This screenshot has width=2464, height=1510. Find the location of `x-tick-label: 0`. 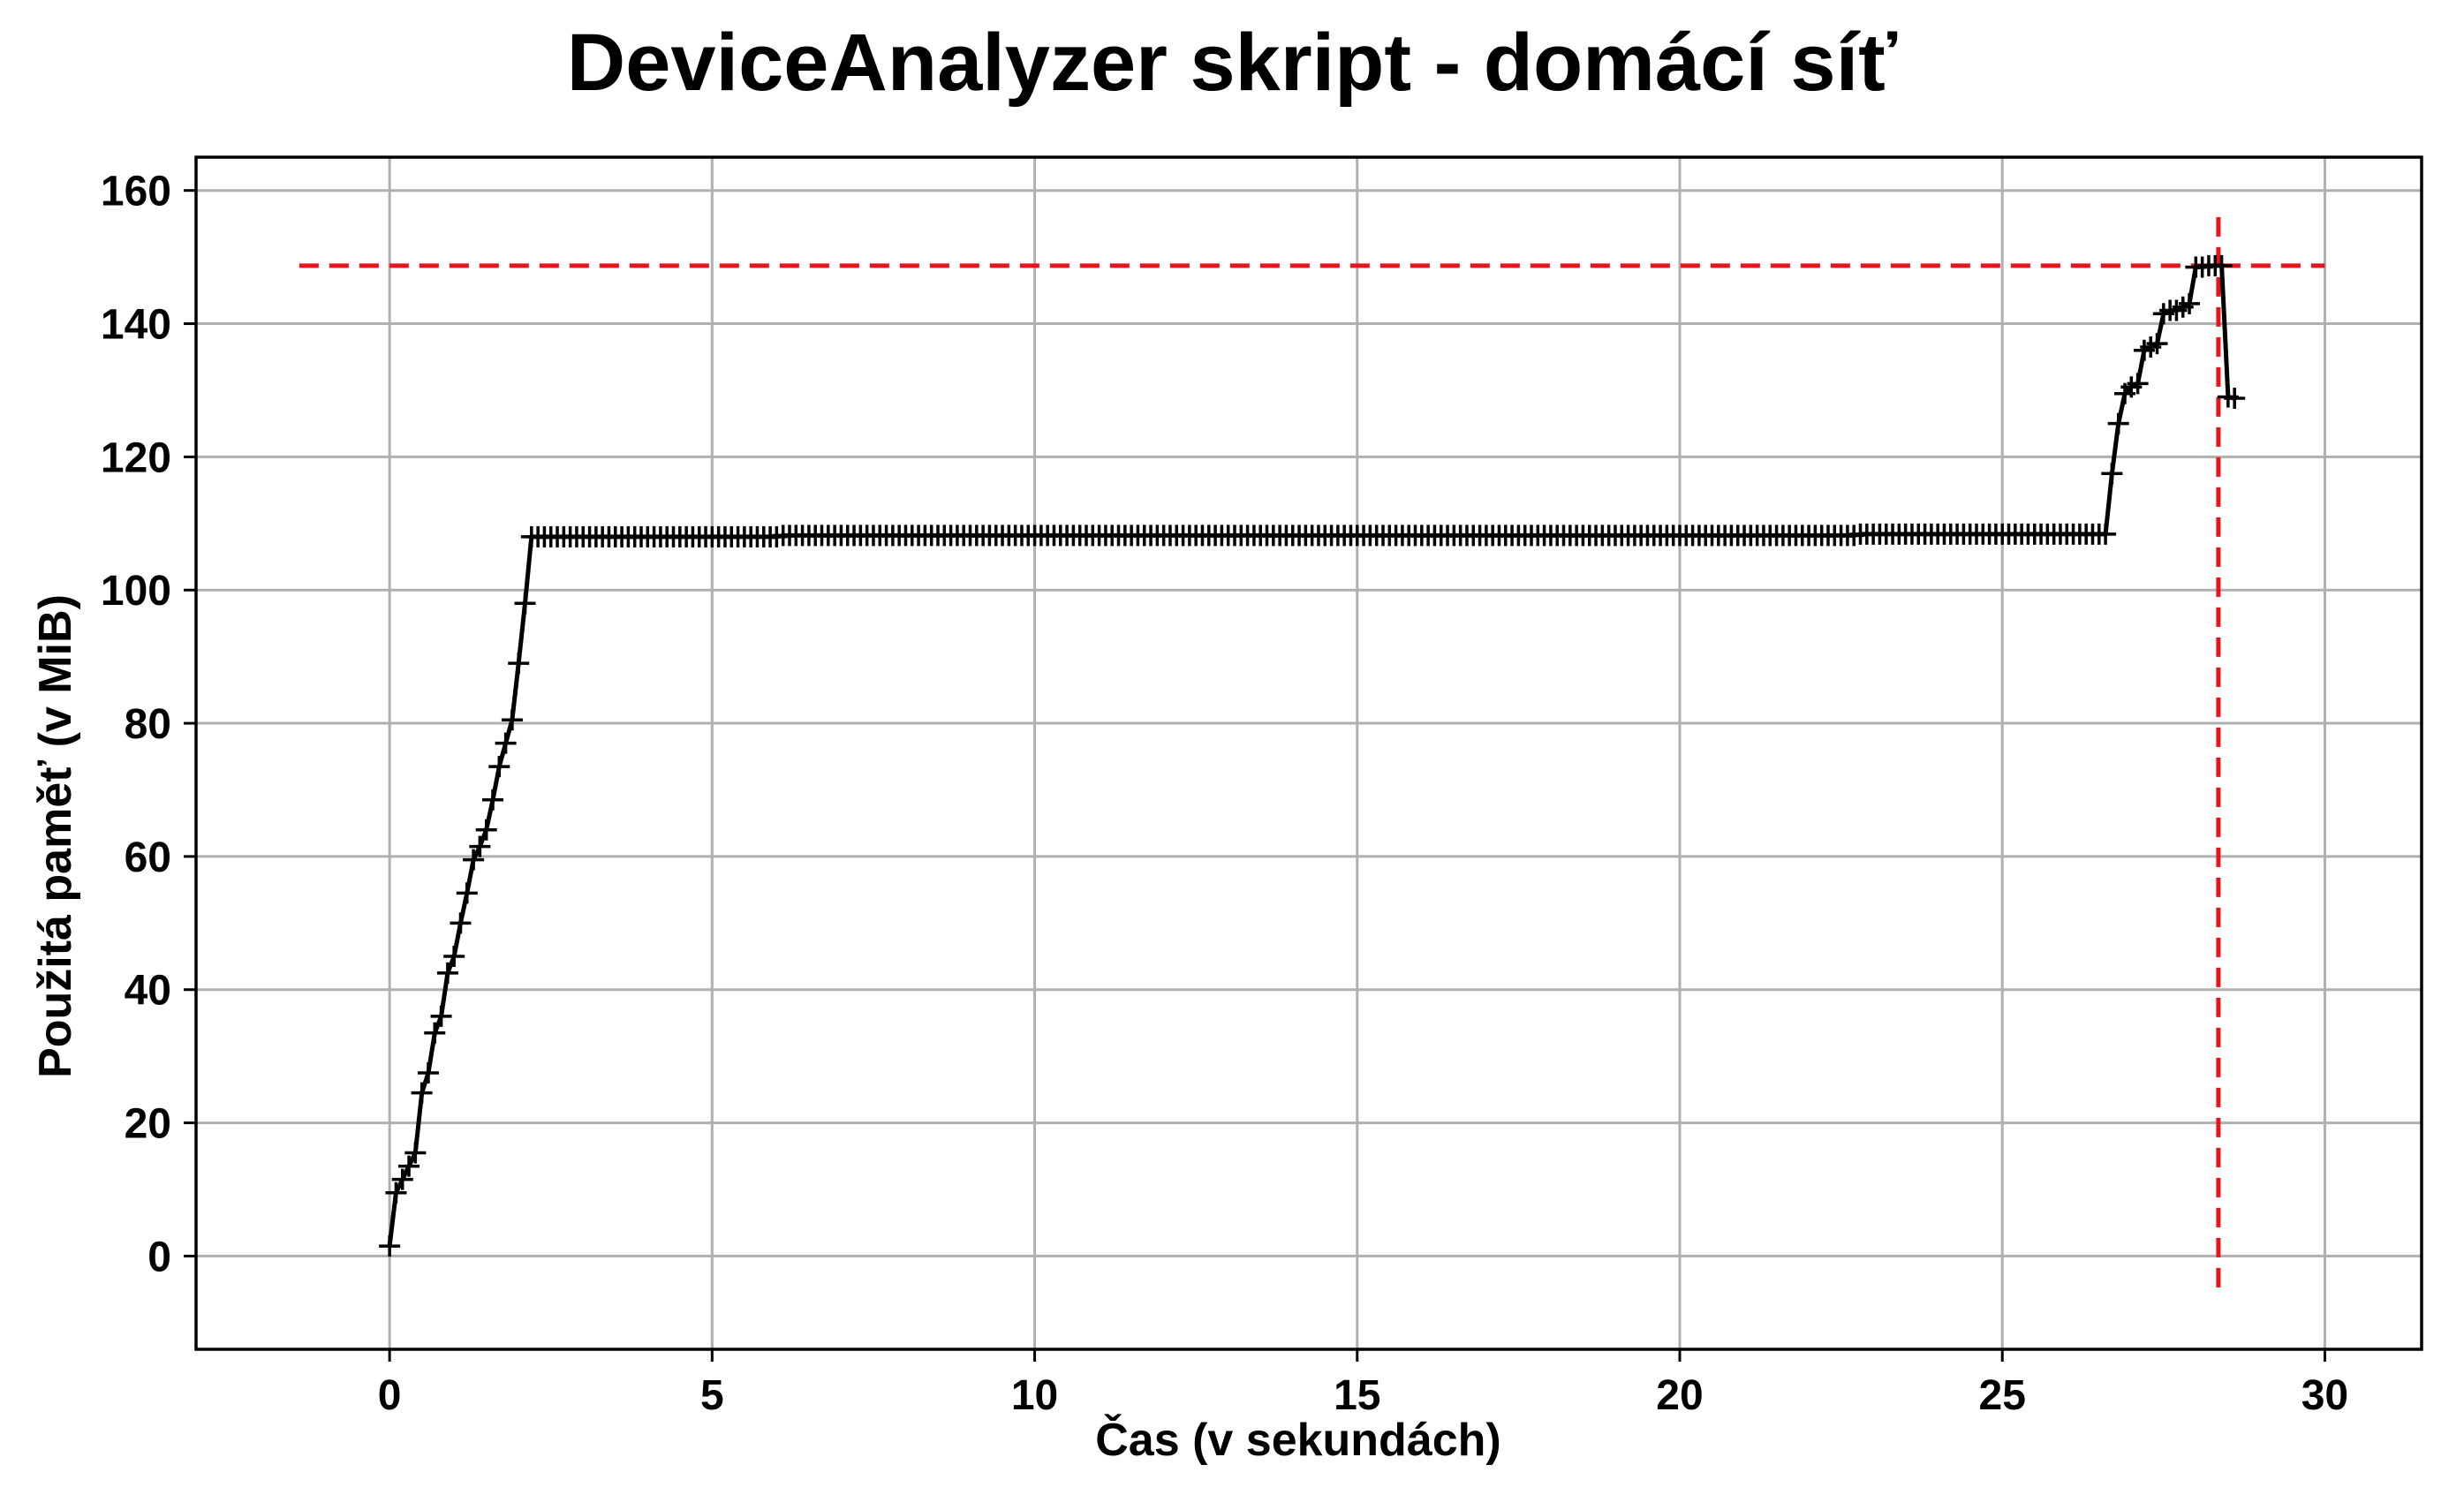

x-tick-label: 0 is located at coordinates (390, 1395).